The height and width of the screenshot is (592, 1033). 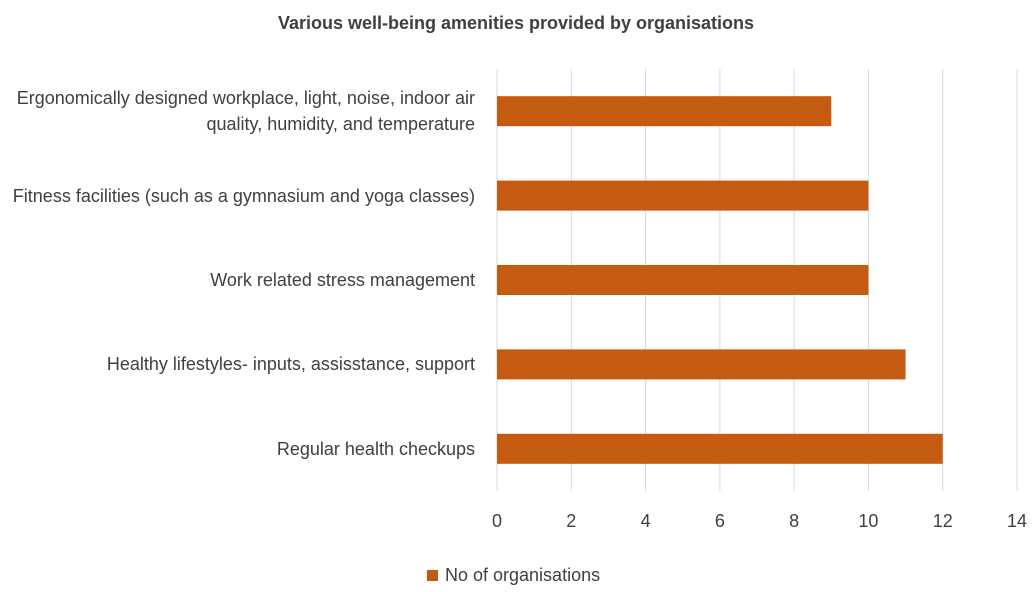 I want to click on x-tick-label: 4, so click(x=646, y=521).